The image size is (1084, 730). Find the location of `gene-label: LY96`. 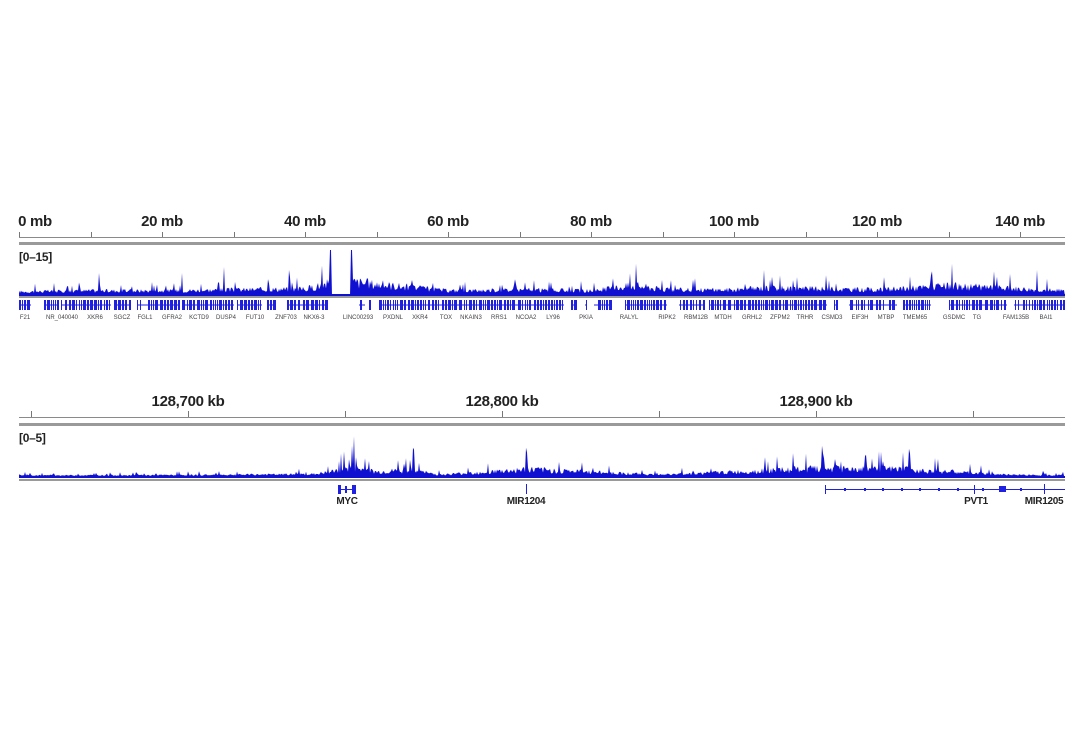

gene-label: LY96 is located at coordinates (553, 318).